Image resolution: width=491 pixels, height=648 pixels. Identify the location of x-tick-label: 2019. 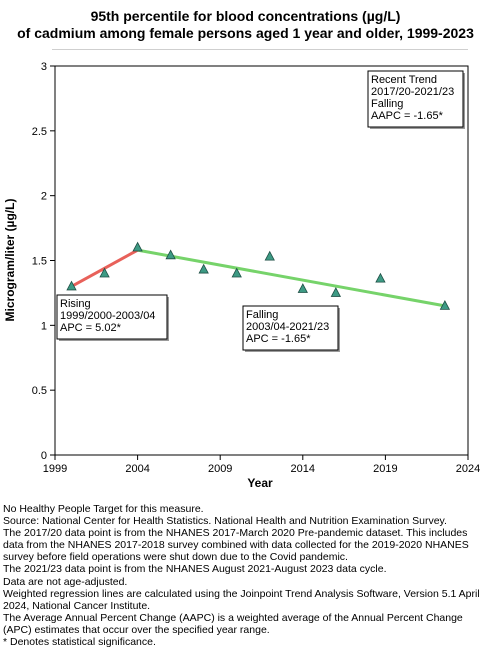
(385, 469).